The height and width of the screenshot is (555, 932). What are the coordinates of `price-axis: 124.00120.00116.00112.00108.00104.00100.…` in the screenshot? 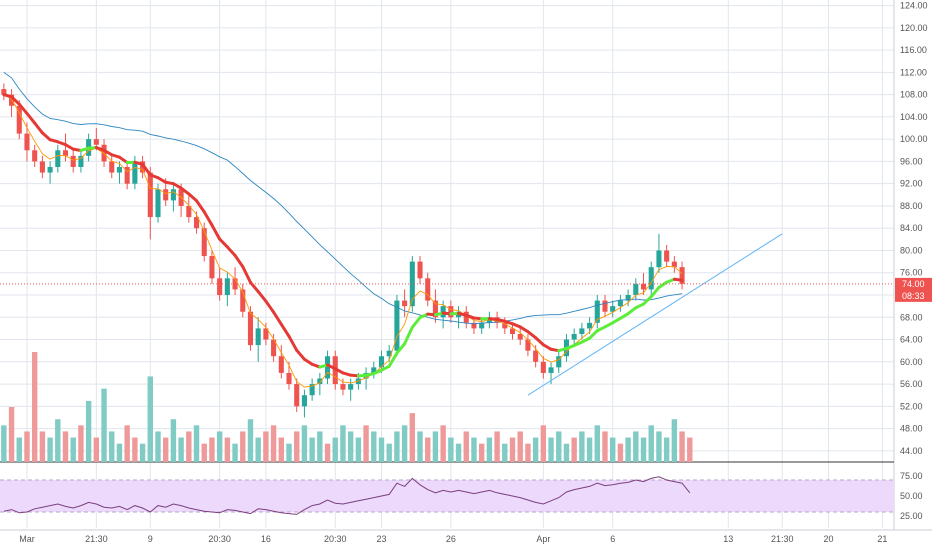 It's located at (914, 261).